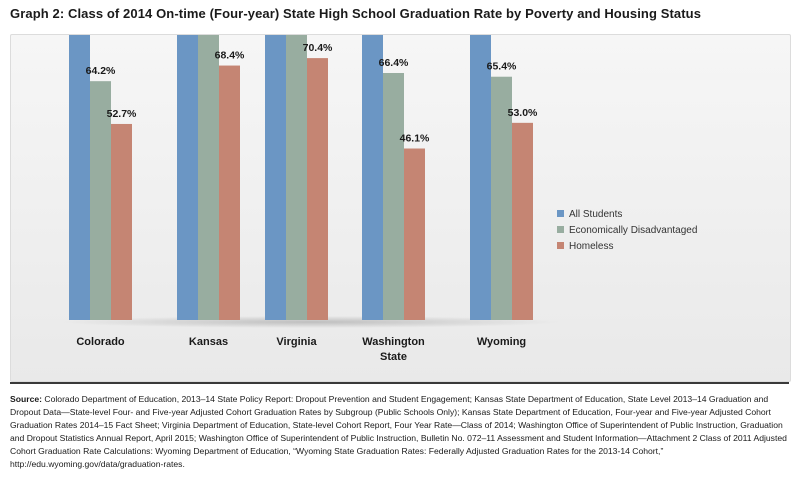 The height and width of the screenshot is (491, 800). What do you see at coordinates (591, 246) in the screenshot?
I see `legend-label-homeless: Homeless` at bounding box center [591, 246].